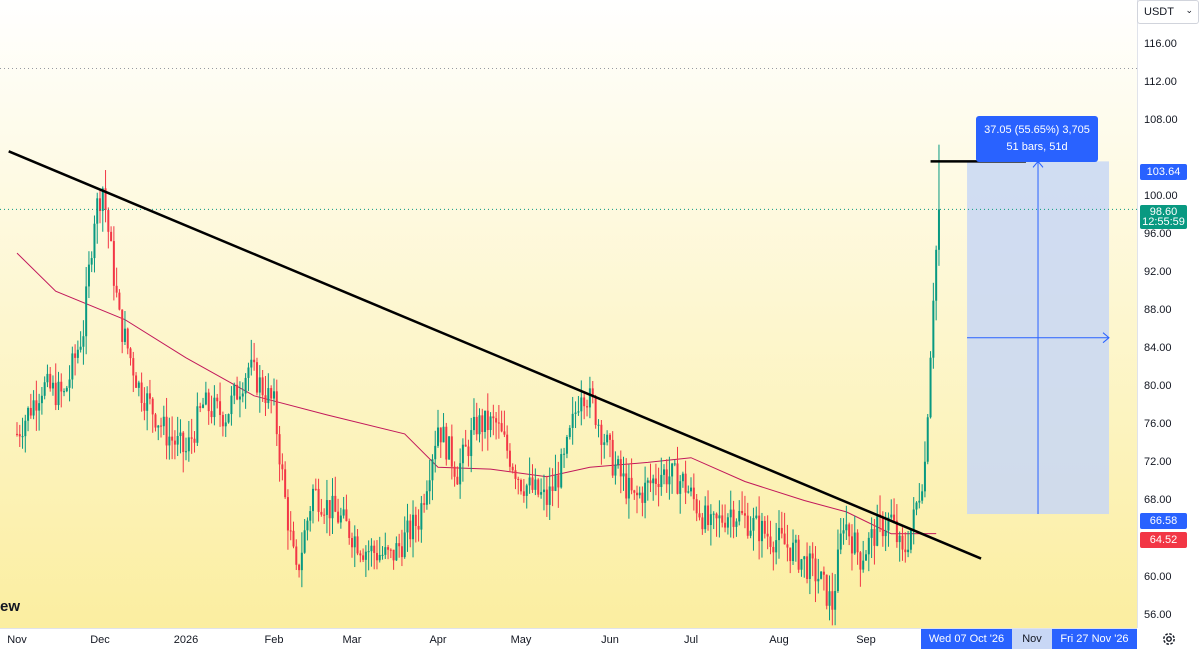 This screenshot has height=651, width=1200. Describe the element at coordinates (866, 640) in the screenshot. I see `time-tick-label: Sep` at that location.